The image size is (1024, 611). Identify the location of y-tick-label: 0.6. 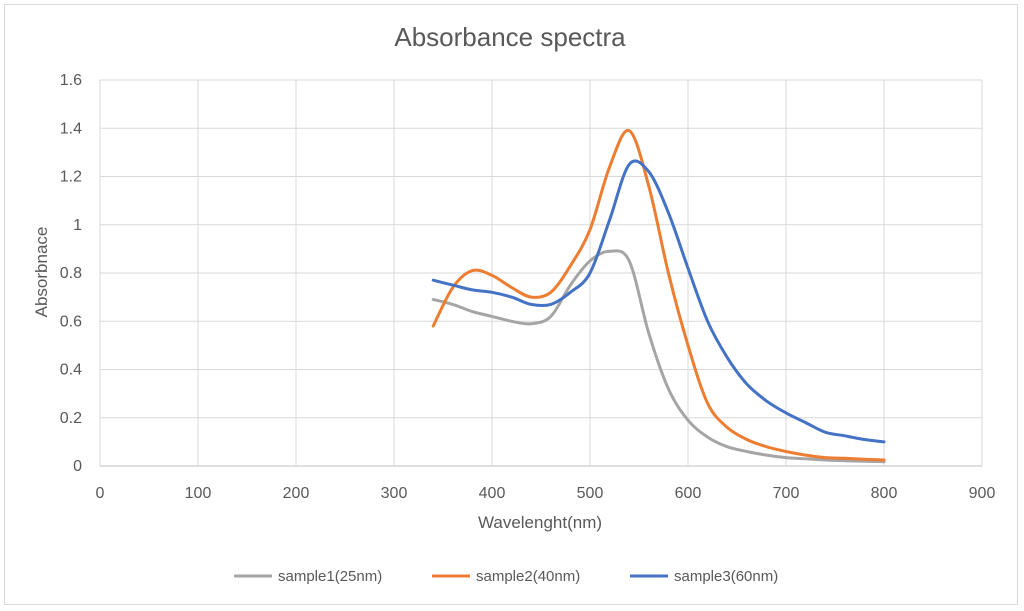
(71, 321).